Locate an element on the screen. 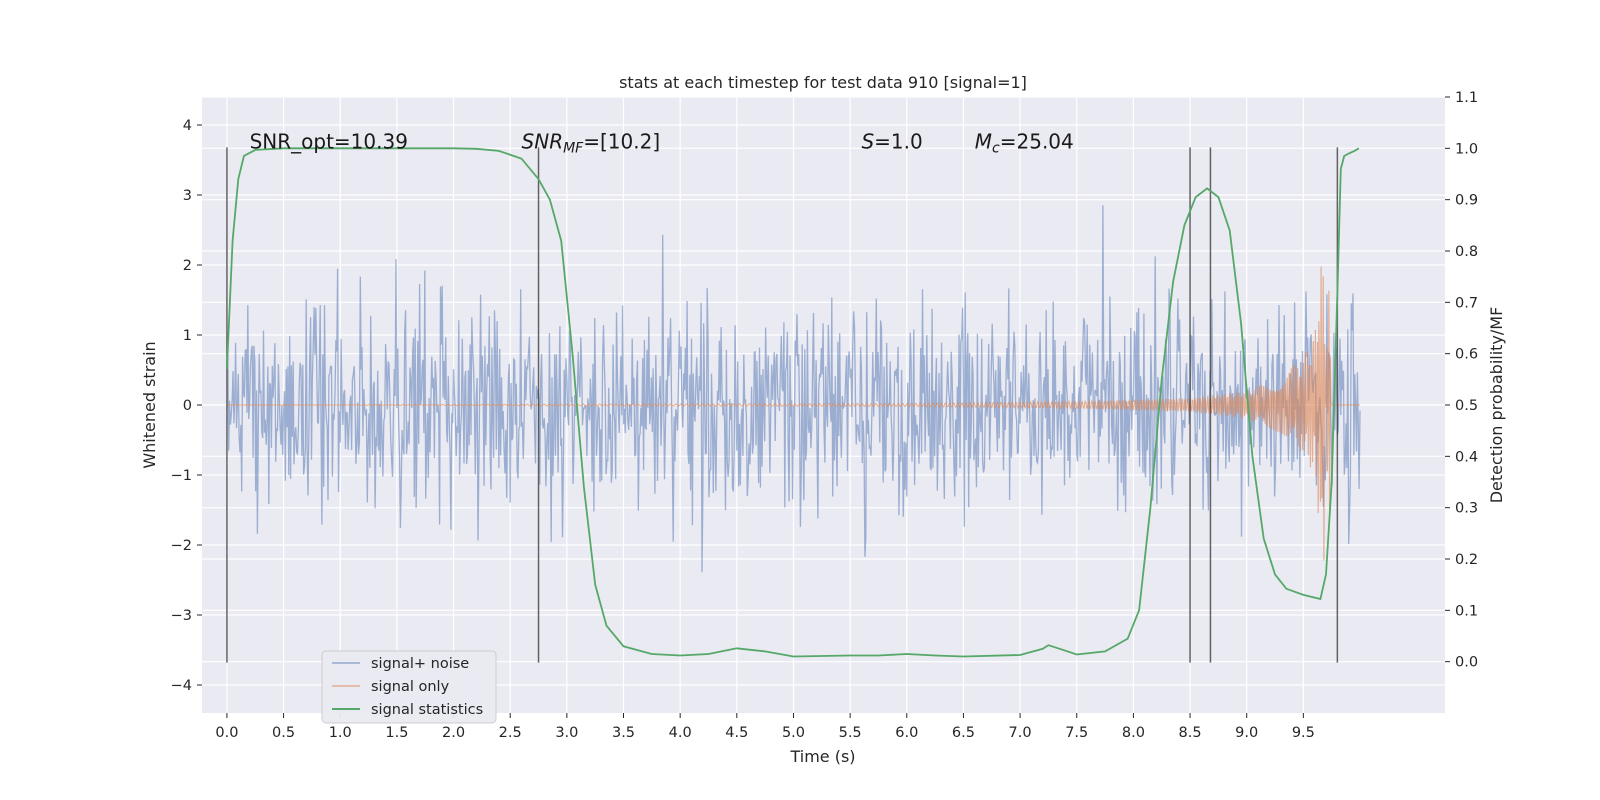 The image size is (1600, 800). x-tick-label: 0.0 is located at coordinates (226, 733).